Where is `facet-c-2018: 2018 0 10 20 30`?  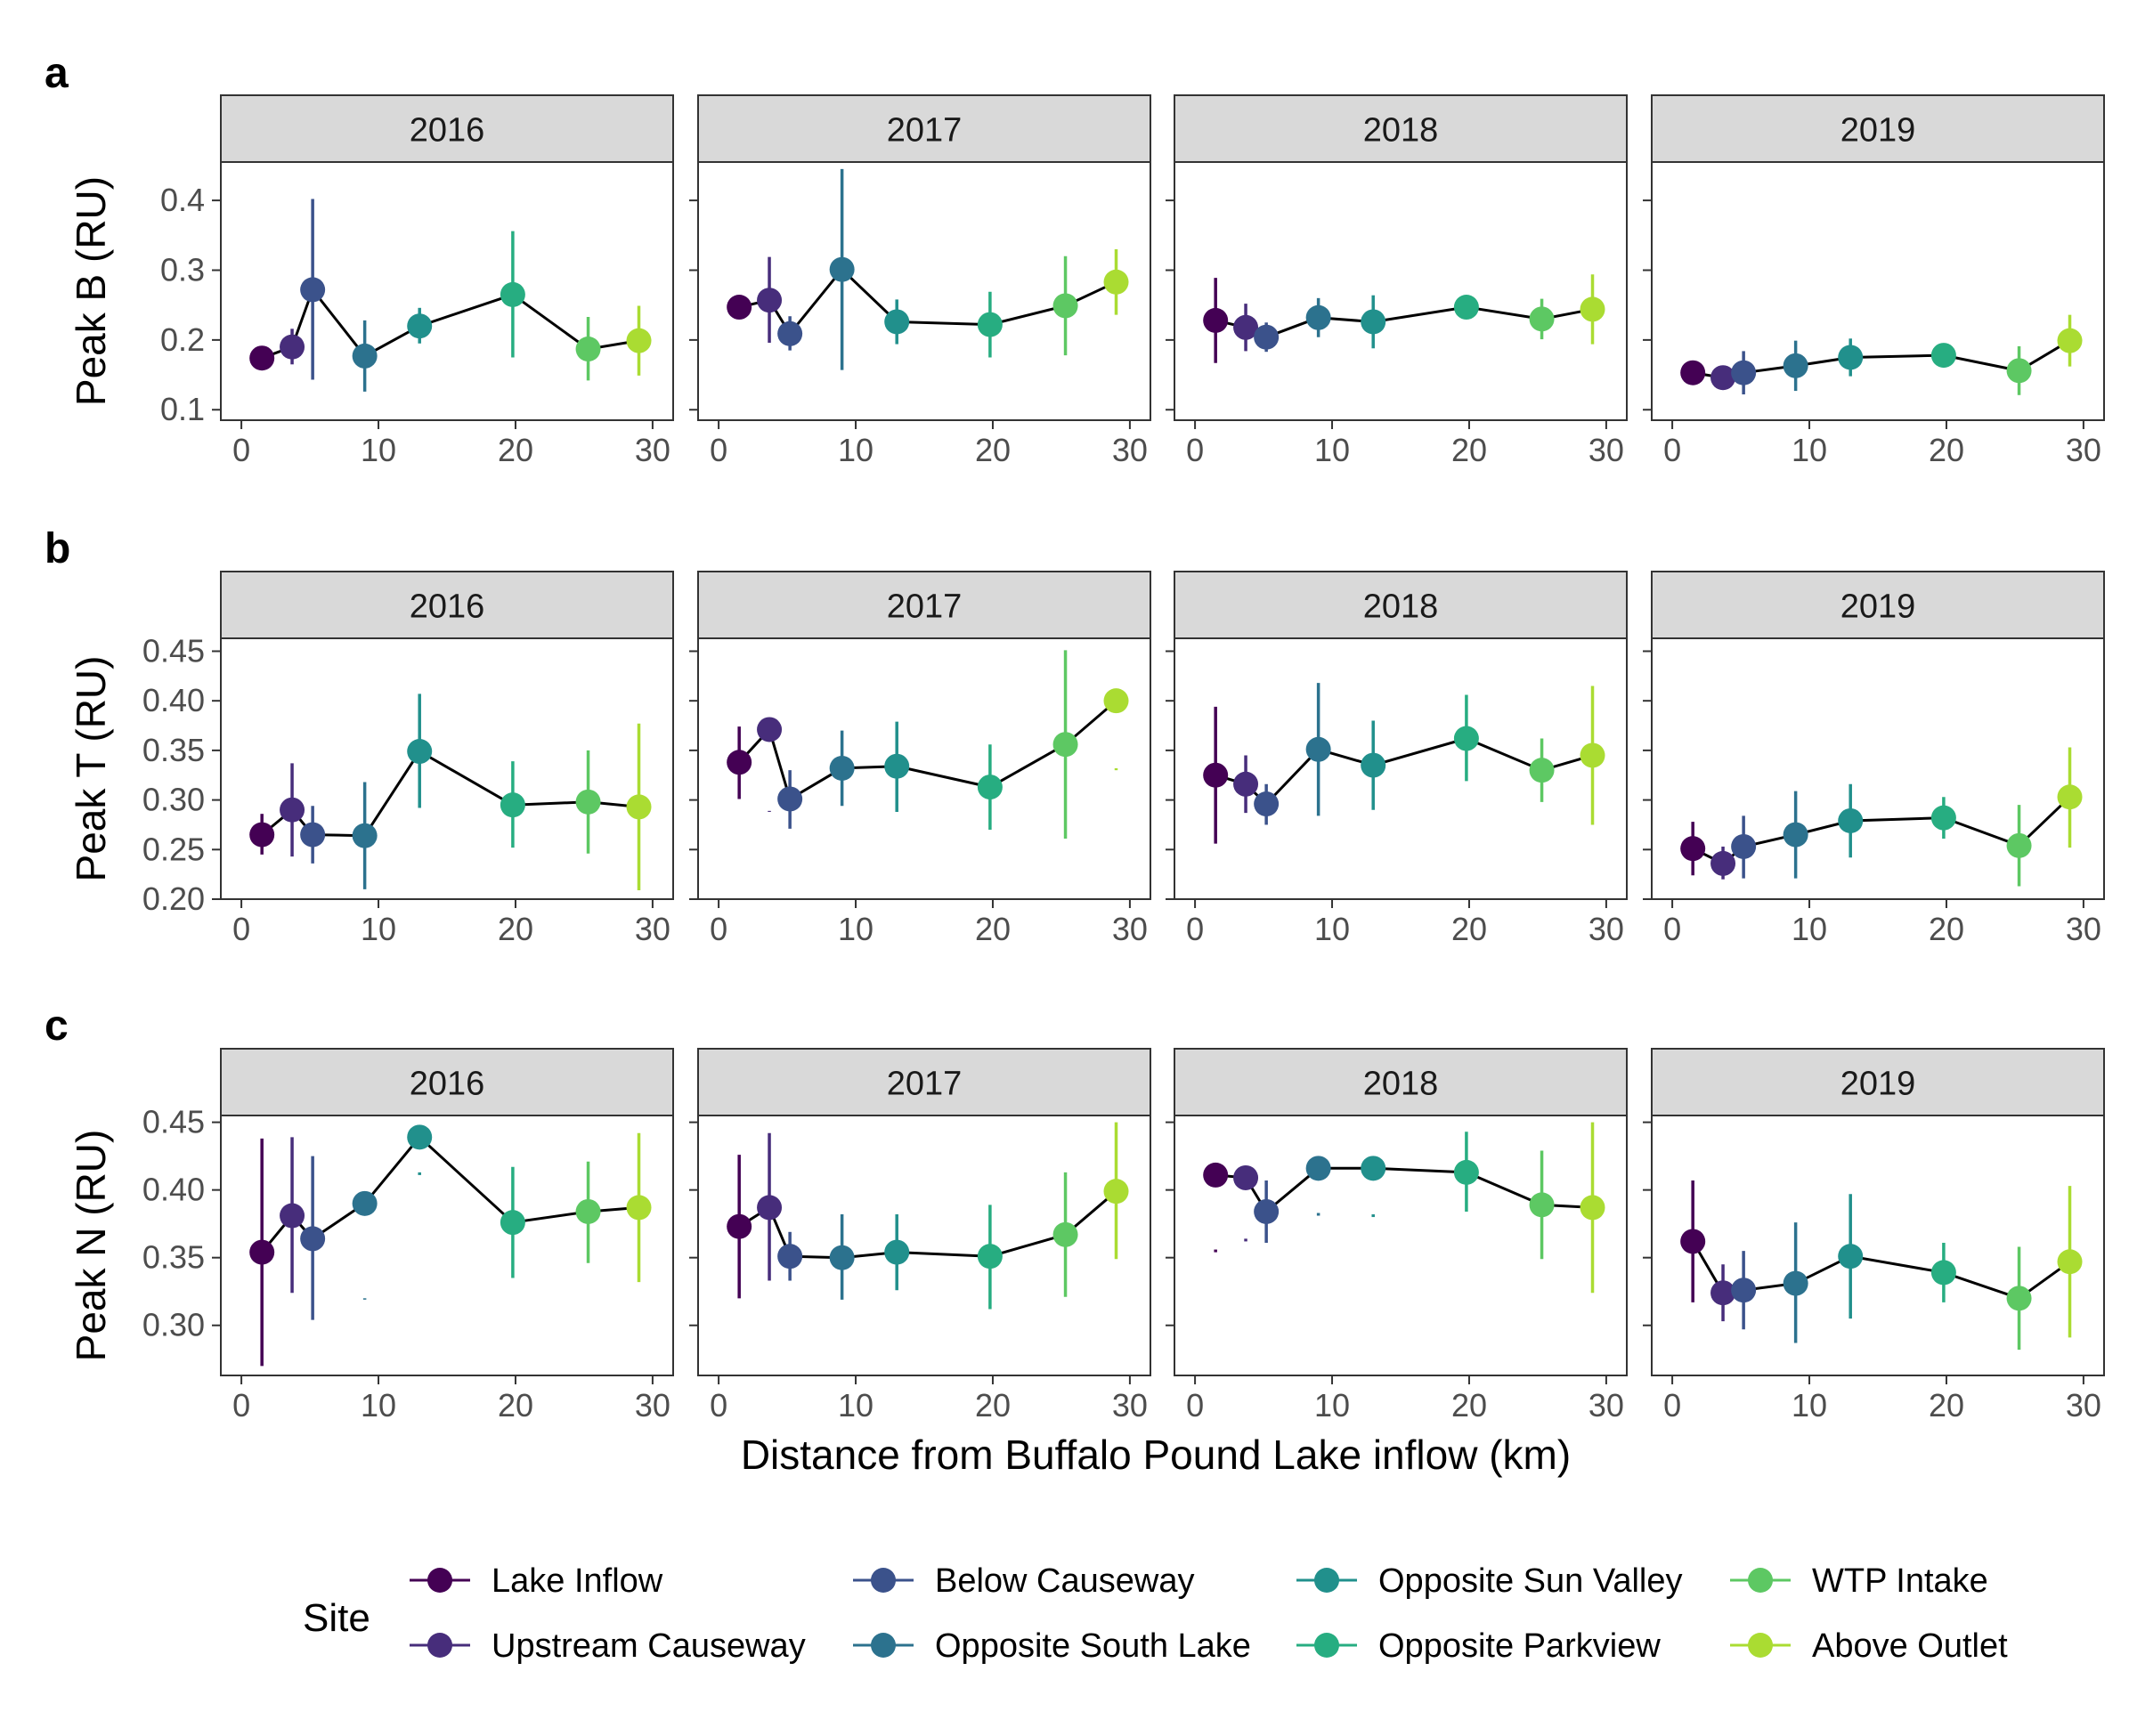 facet-c-2018: 2018 0 10 20 30 is located at coordinates (1397, 1236).